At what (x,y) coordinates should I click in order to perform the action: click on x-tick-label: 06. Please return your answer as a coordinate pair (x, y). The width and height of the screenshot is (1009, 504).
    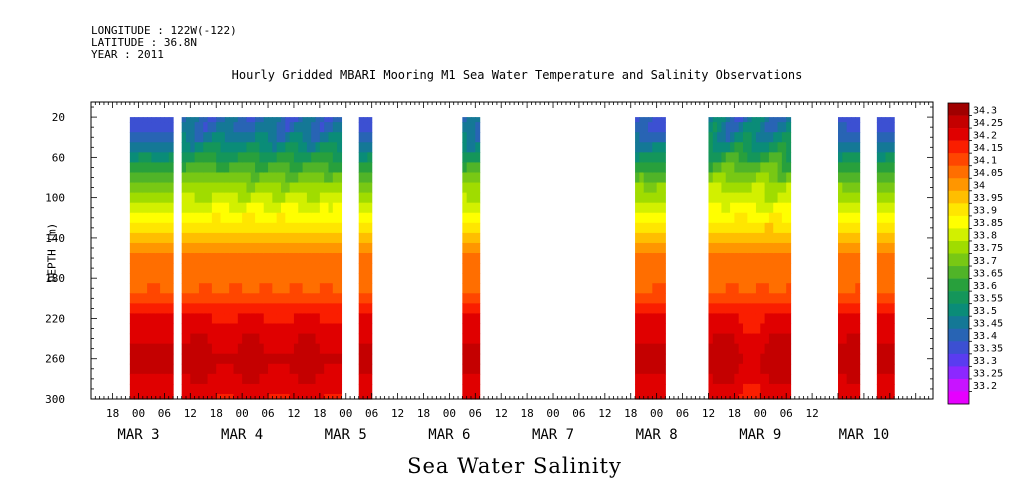
    Looking at the image, I should click on (267, 413).